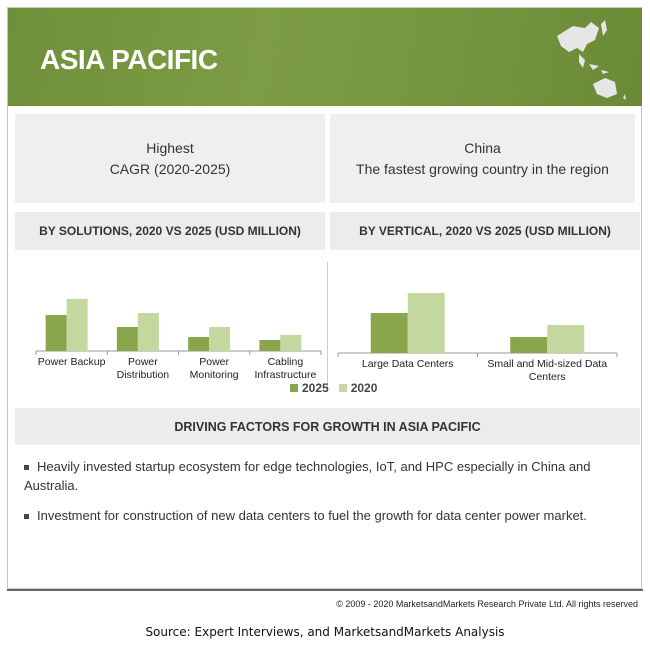  Describe the element at coordinates (566, 339) in the screenshot. I see `bar-2020-small-and-mid-sized-data-centers` at that location.